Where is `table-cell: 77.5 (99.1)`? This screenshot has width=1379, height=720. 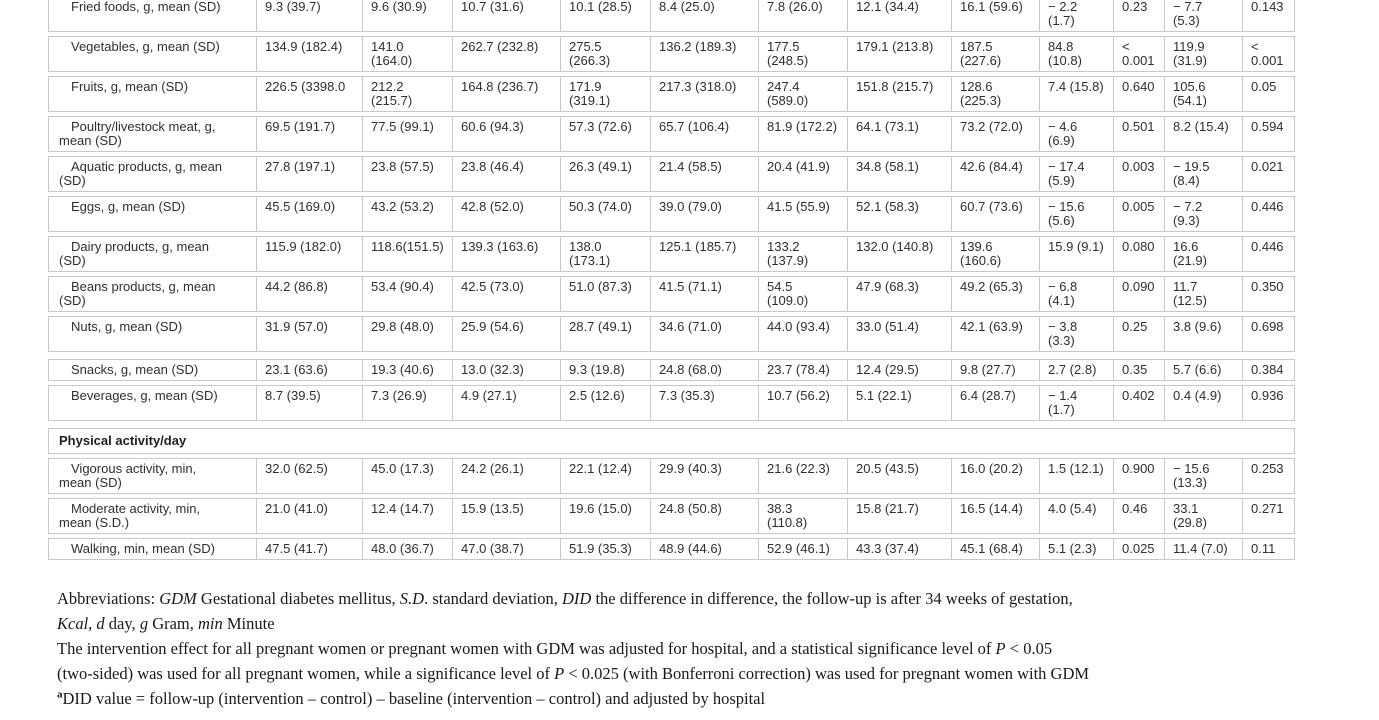
table-cell: 77.5 (99.1) is located at coordinates (408, 134).